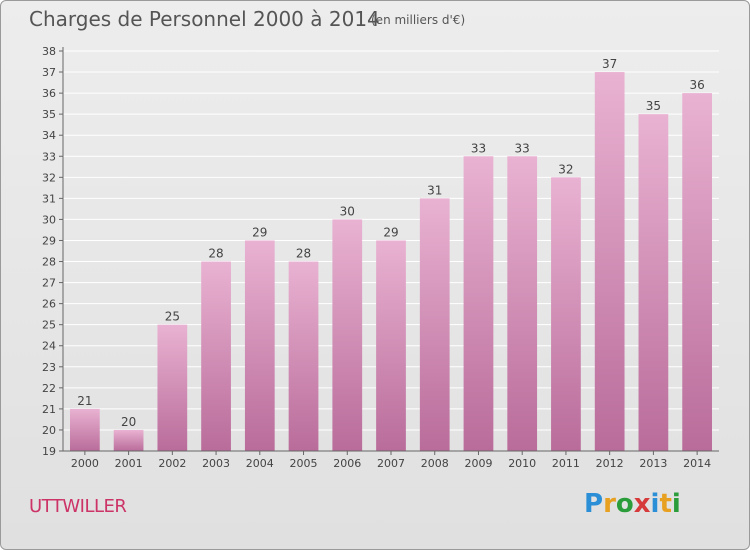 Image resolution: width=750 pixels, height=550 pixels. Describe the element at coordinates (49, 51) in the screenshot. I see `y-tick-label: 38` at that location.